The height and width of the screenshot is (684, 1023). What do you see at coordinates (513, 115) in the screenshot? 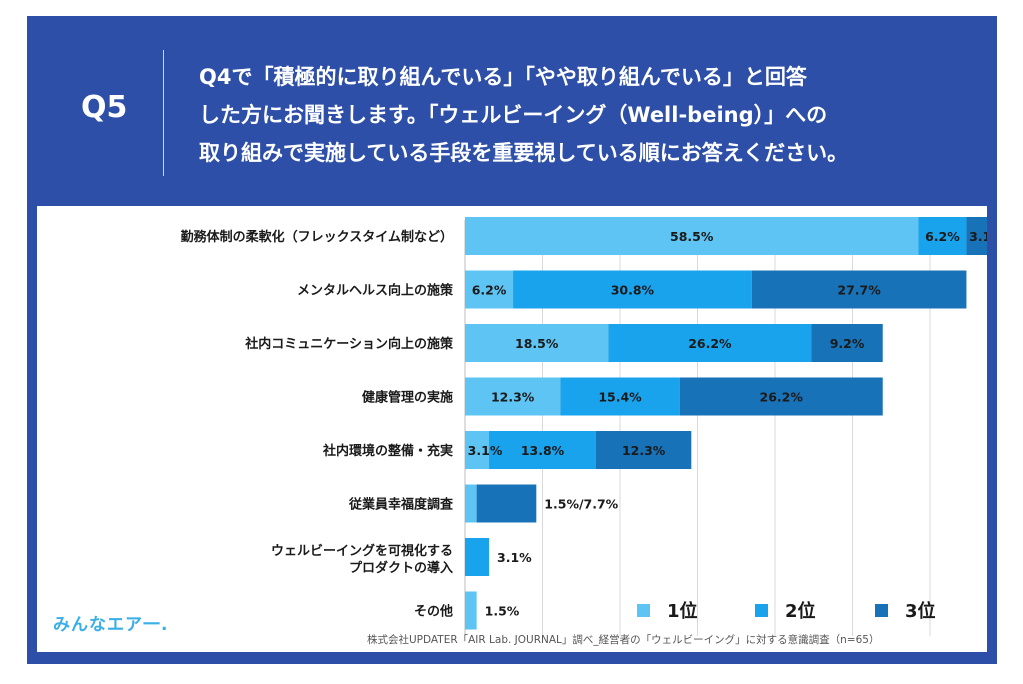
I see `question-line: した方にお聞きします。「ウェルビーイング（Well-being）」への` at bounding box center [513, 115].